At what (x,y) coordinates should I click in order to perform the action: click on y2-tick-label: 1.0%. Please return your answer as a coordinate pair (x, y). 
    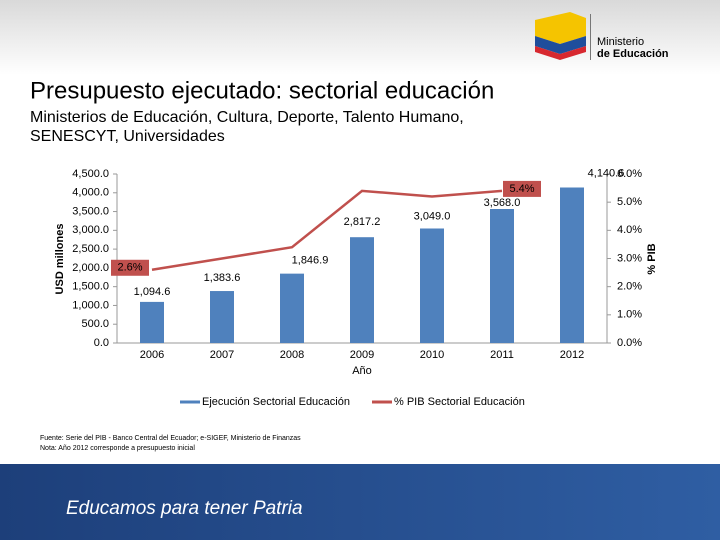
    Looking at the image, I should click on (629, 315).